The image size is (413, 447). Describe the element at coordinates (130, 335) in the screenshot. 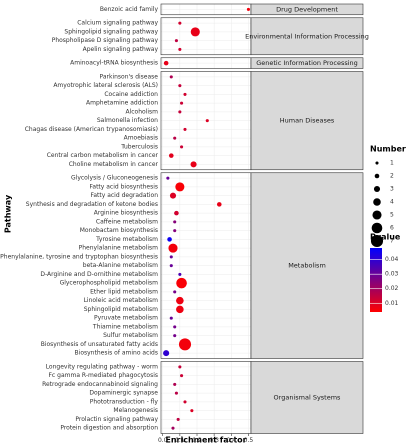

I see `y-tick-label: Sulfur metabolism` at that location.